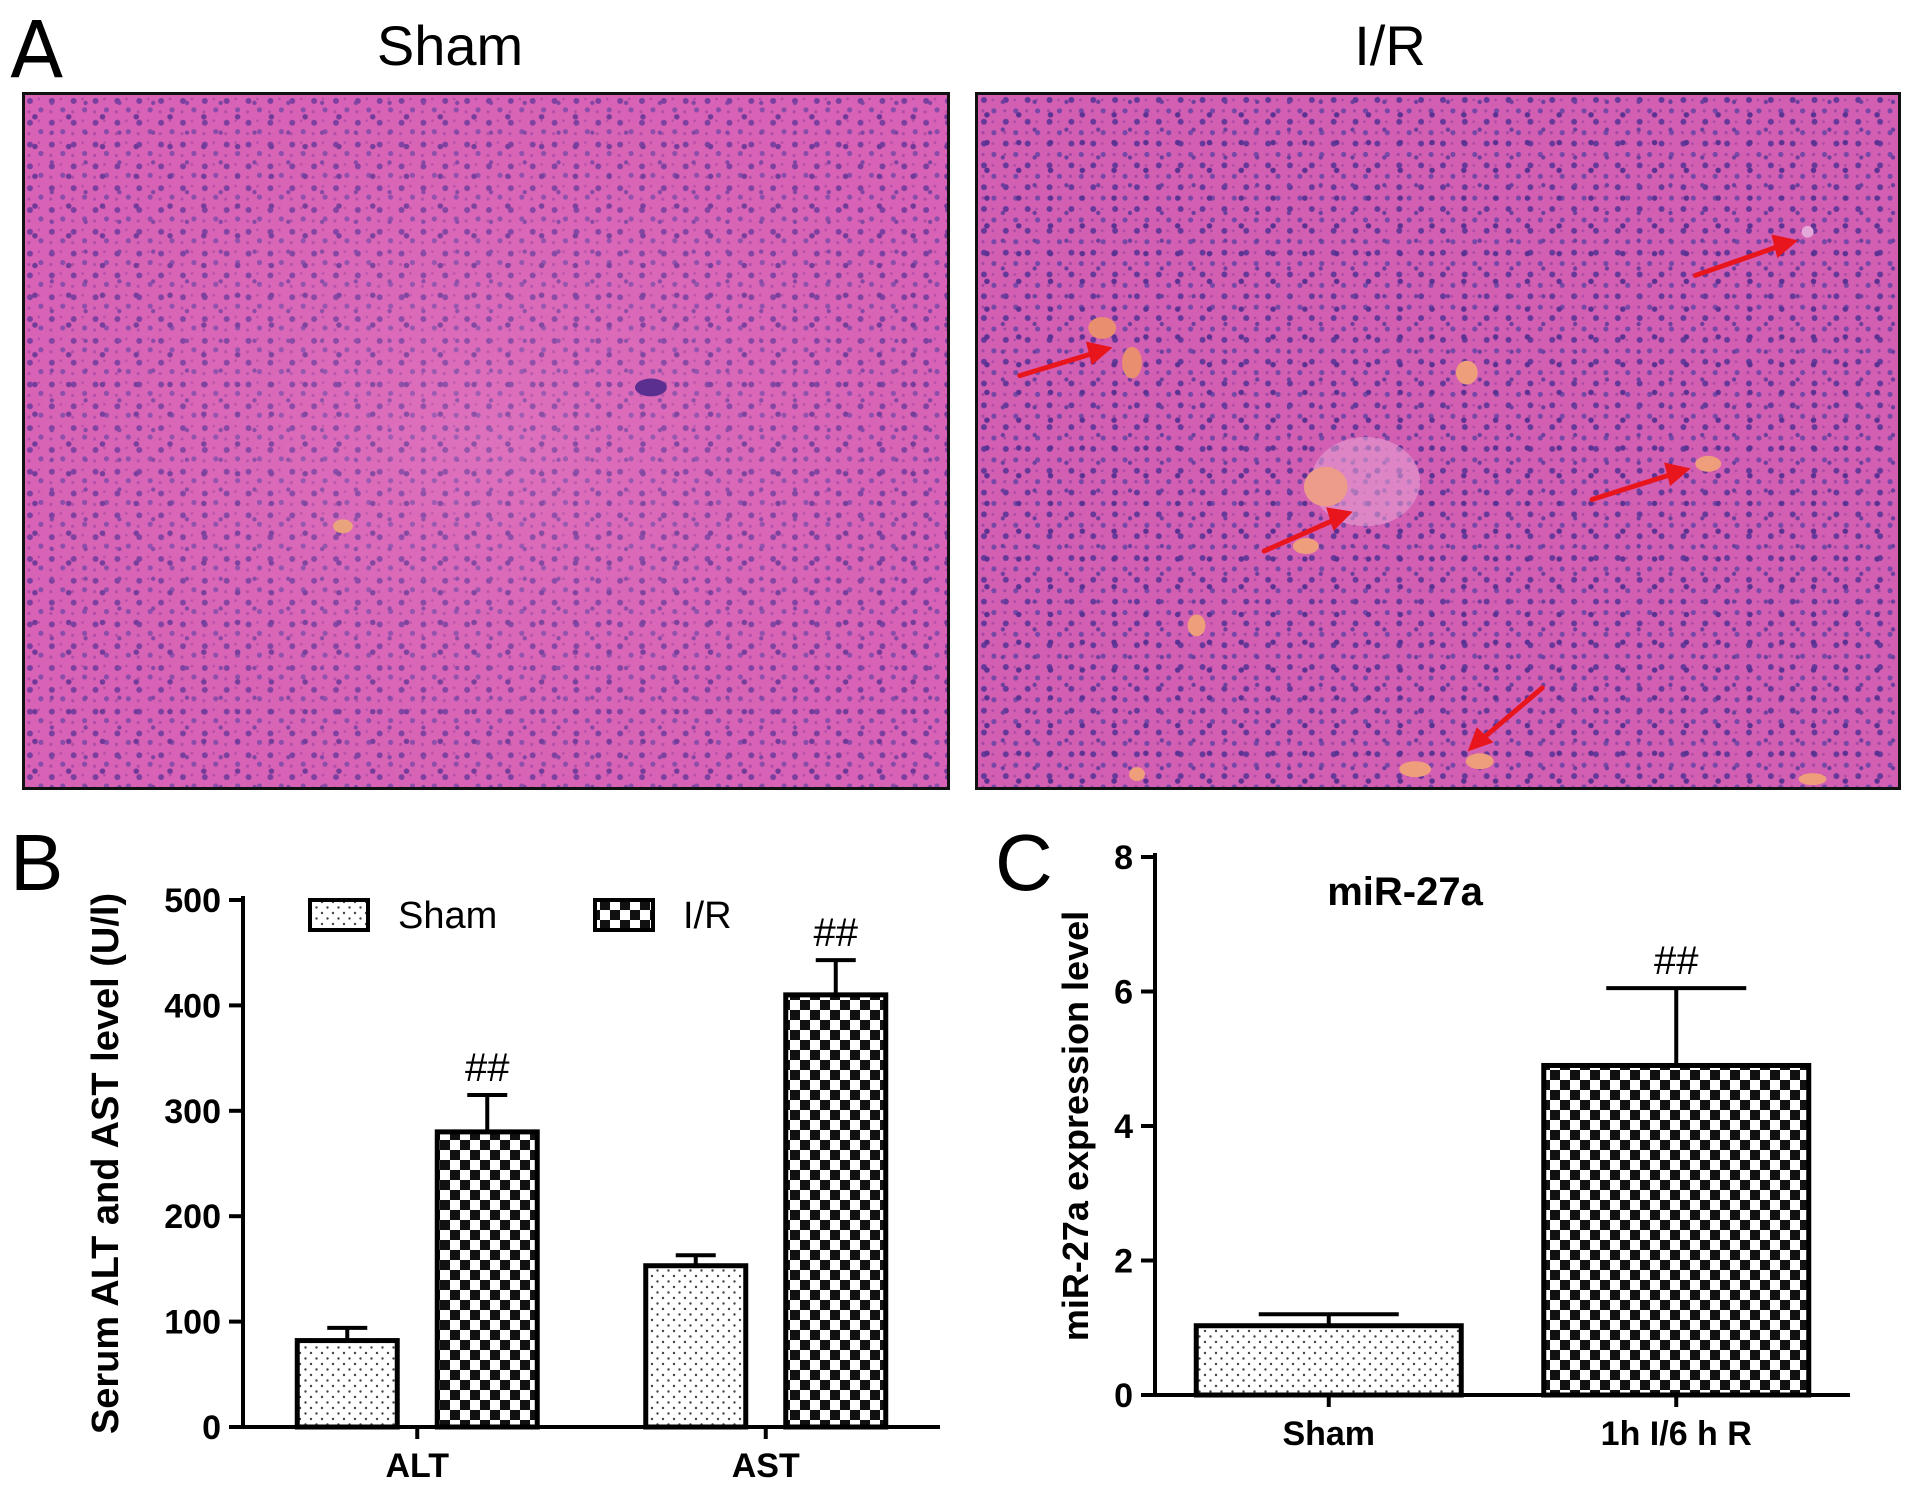 The width and height of the screenshot is (1913, 1494). What do you see at coordinates (1328, 1434) in the screenshot?
I see `x-tick-label: Sham` at bounding box center [1328, 1434].